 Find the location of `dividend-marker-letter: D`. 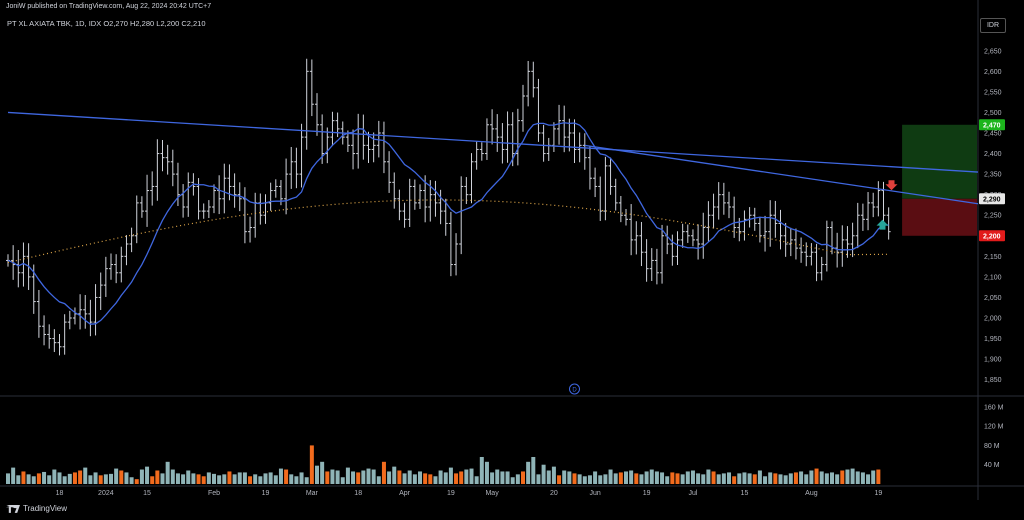

dividend-marker-letter: D is located at coordinates (574, 391).